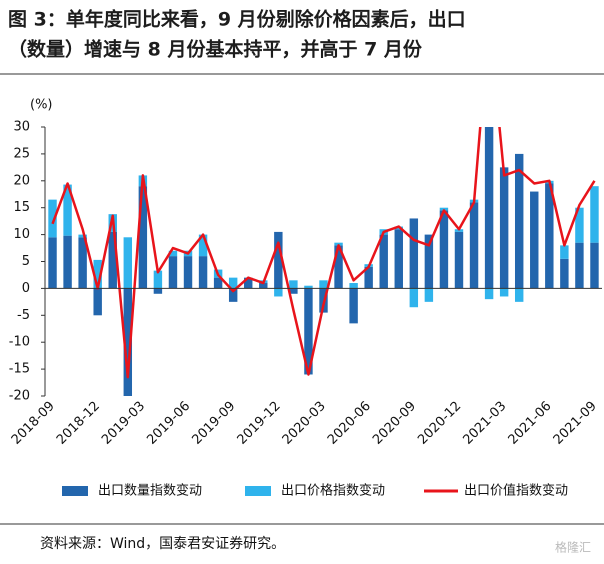 Image resolution: width=604 pixels, height=564 pixels. Describe the element at coordinates (21, 207) in the screenshot. I see `y-tick-label: 15` at that location.